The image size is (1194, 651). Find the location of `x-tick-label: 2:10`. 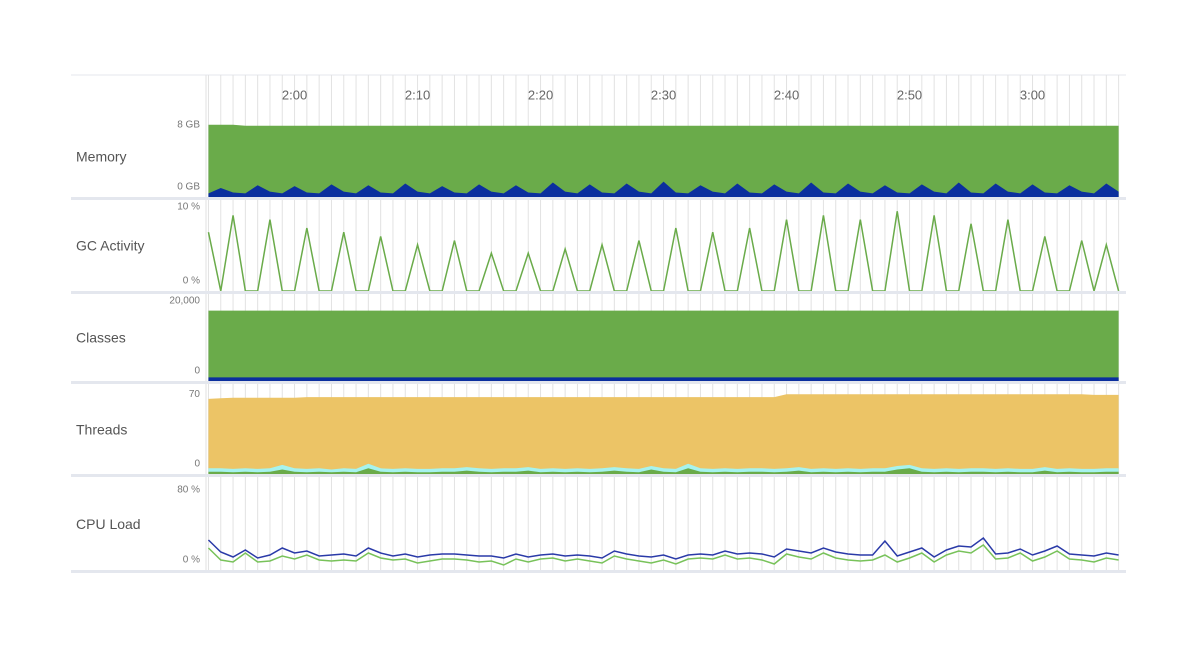

x-tick-label: 2:10 is located at coordinates (417, 94).